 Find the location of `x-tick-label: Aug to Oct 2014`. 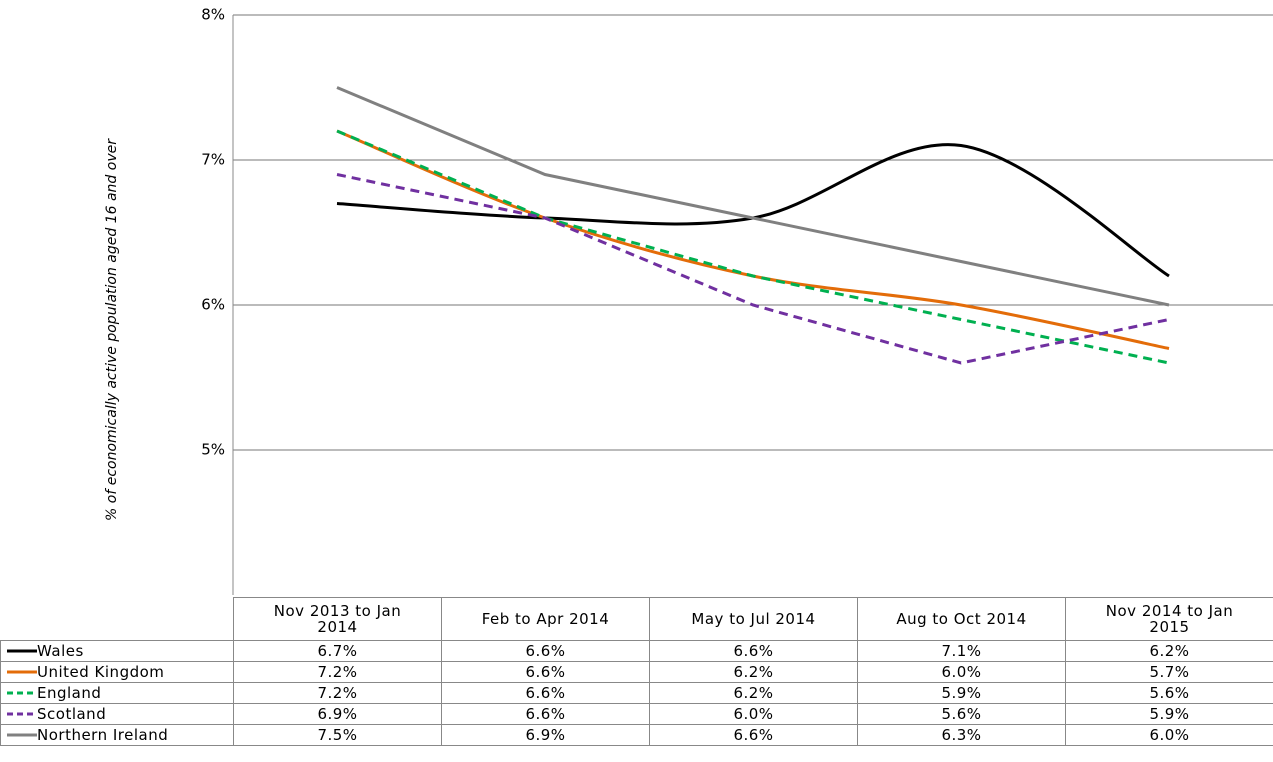

x-tick-label: Aug to Oct 2014 is located at coordinates (961, 619).